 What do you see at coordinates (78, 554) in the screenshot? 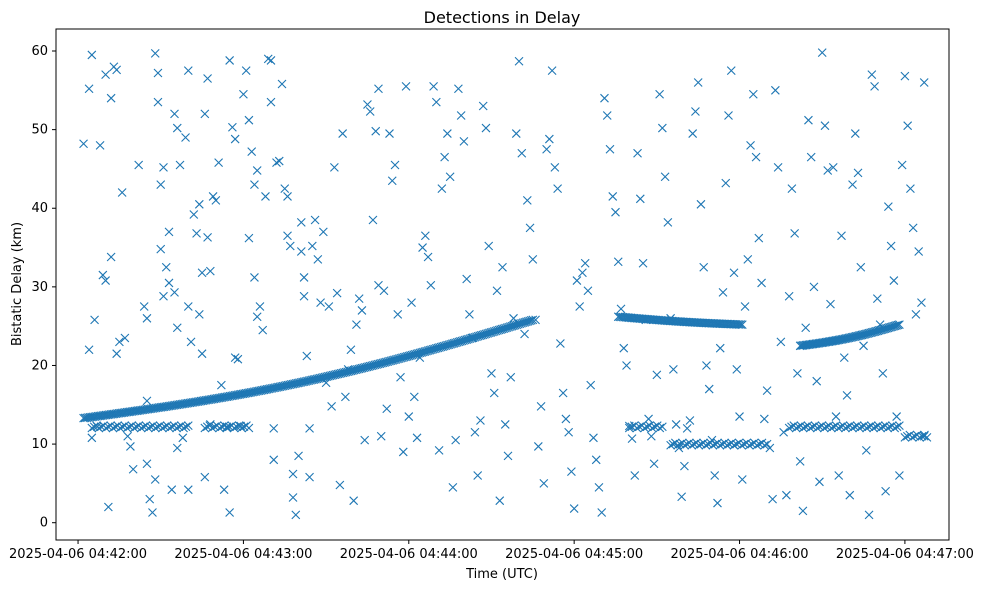
I see `x-tick-label: 2025-04-06 04:42:00` at bounding box center [78, 554].